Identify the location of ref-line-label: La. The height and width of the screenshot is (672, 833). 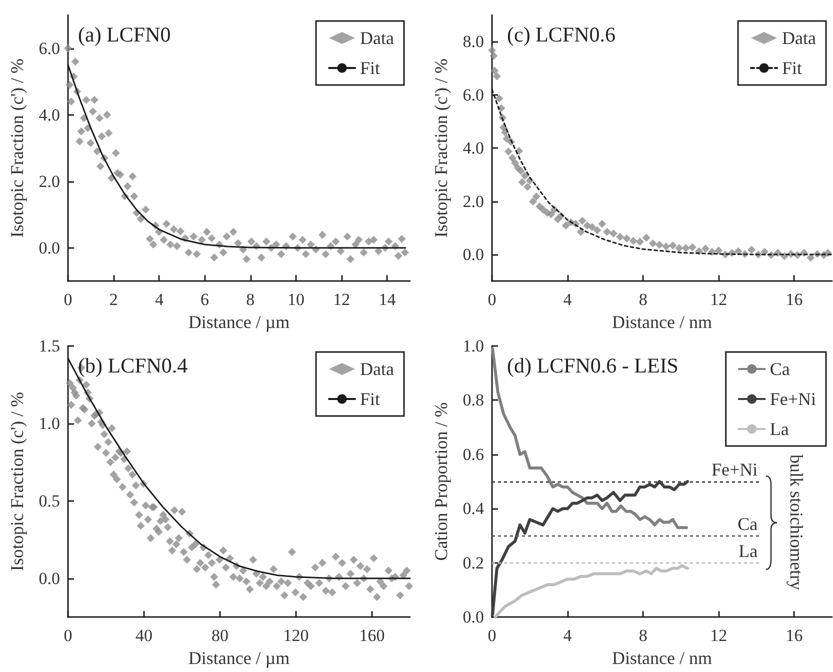
(748, 550).